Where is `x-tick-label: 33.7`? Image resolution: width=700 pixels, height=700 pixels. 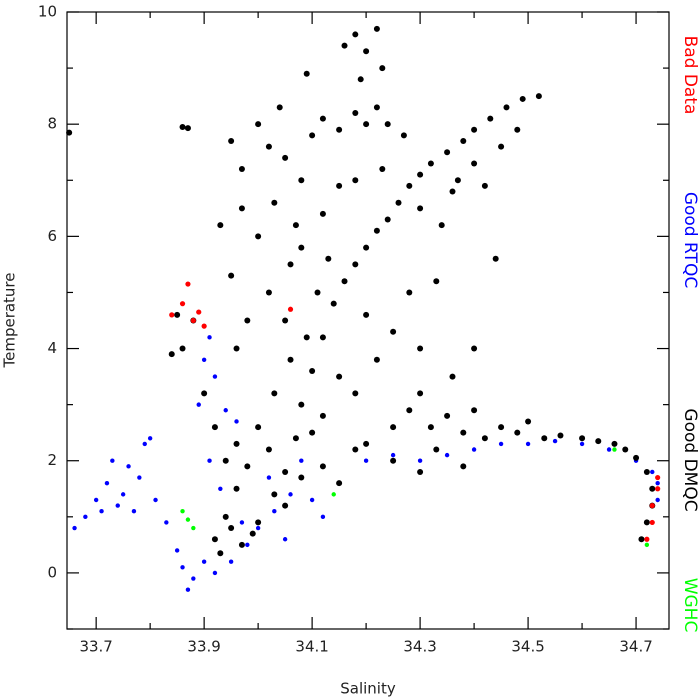
x-tick-label: 33.7 is located at coordinates (95, 647).